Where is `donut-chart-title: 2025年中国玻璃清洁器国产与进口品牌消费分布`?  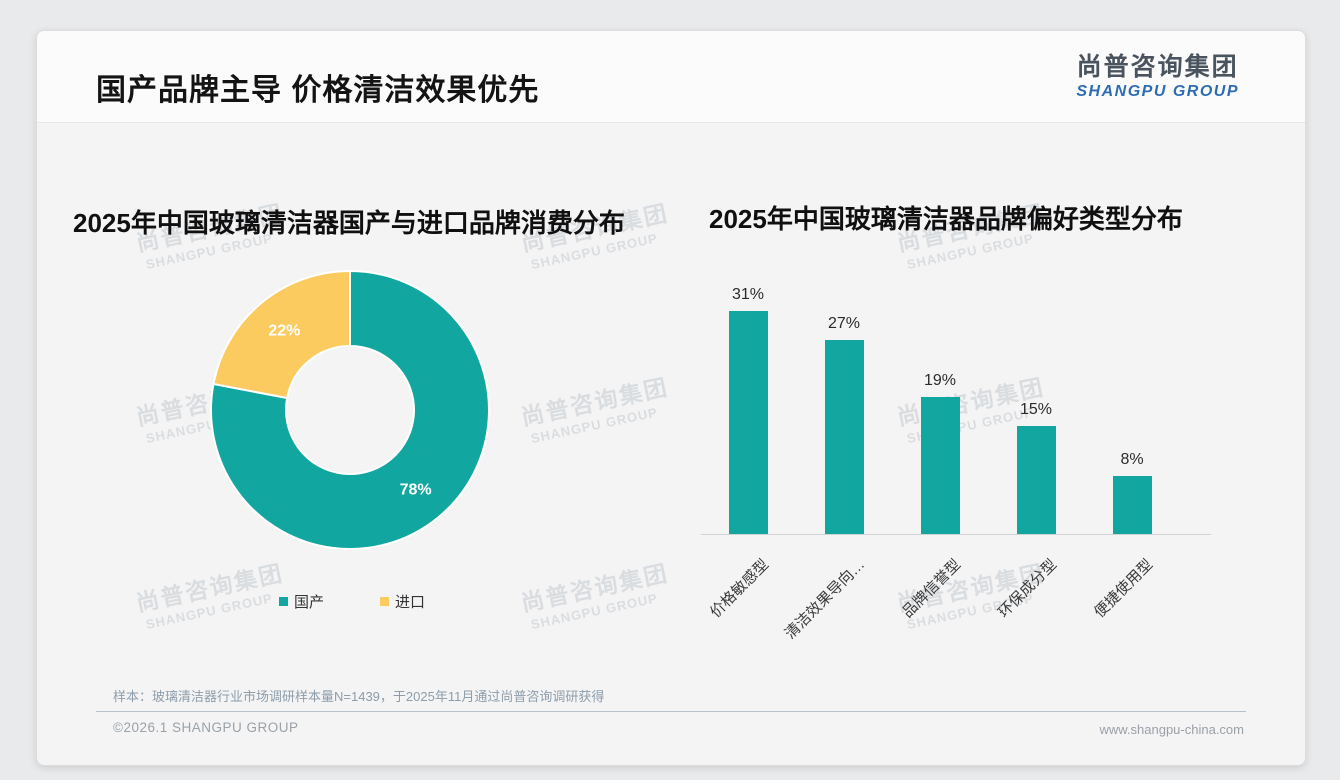
donut-chart-title: 2025年中国玻璃清洁器国产与进口品牌消费分布 is located at coordinates (349, 223).